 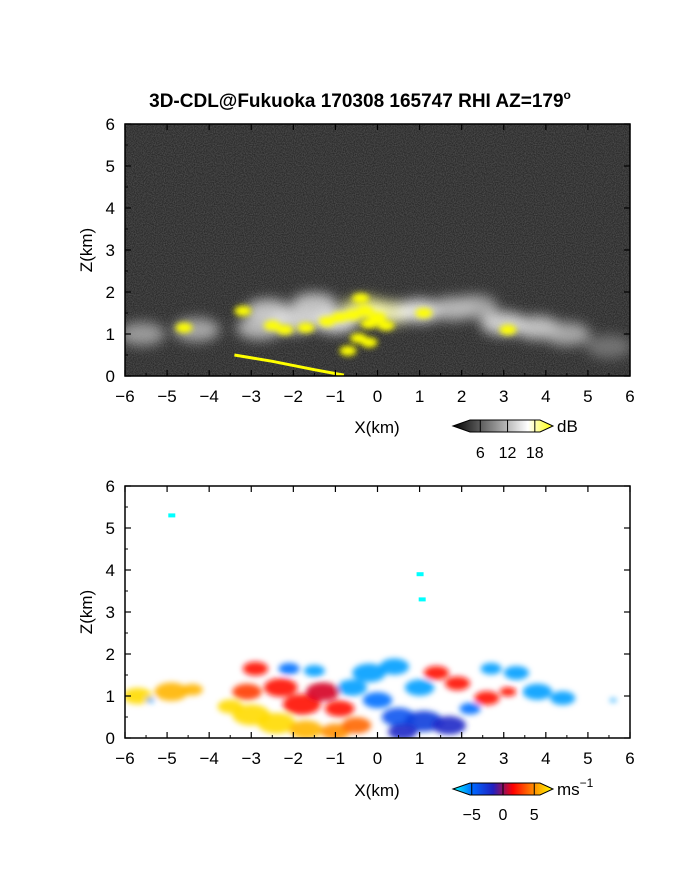 What do you see at coordinates (251, 396) in the screenshot?
I see `x-tick-label: −3` at bounding box center [251, 396].